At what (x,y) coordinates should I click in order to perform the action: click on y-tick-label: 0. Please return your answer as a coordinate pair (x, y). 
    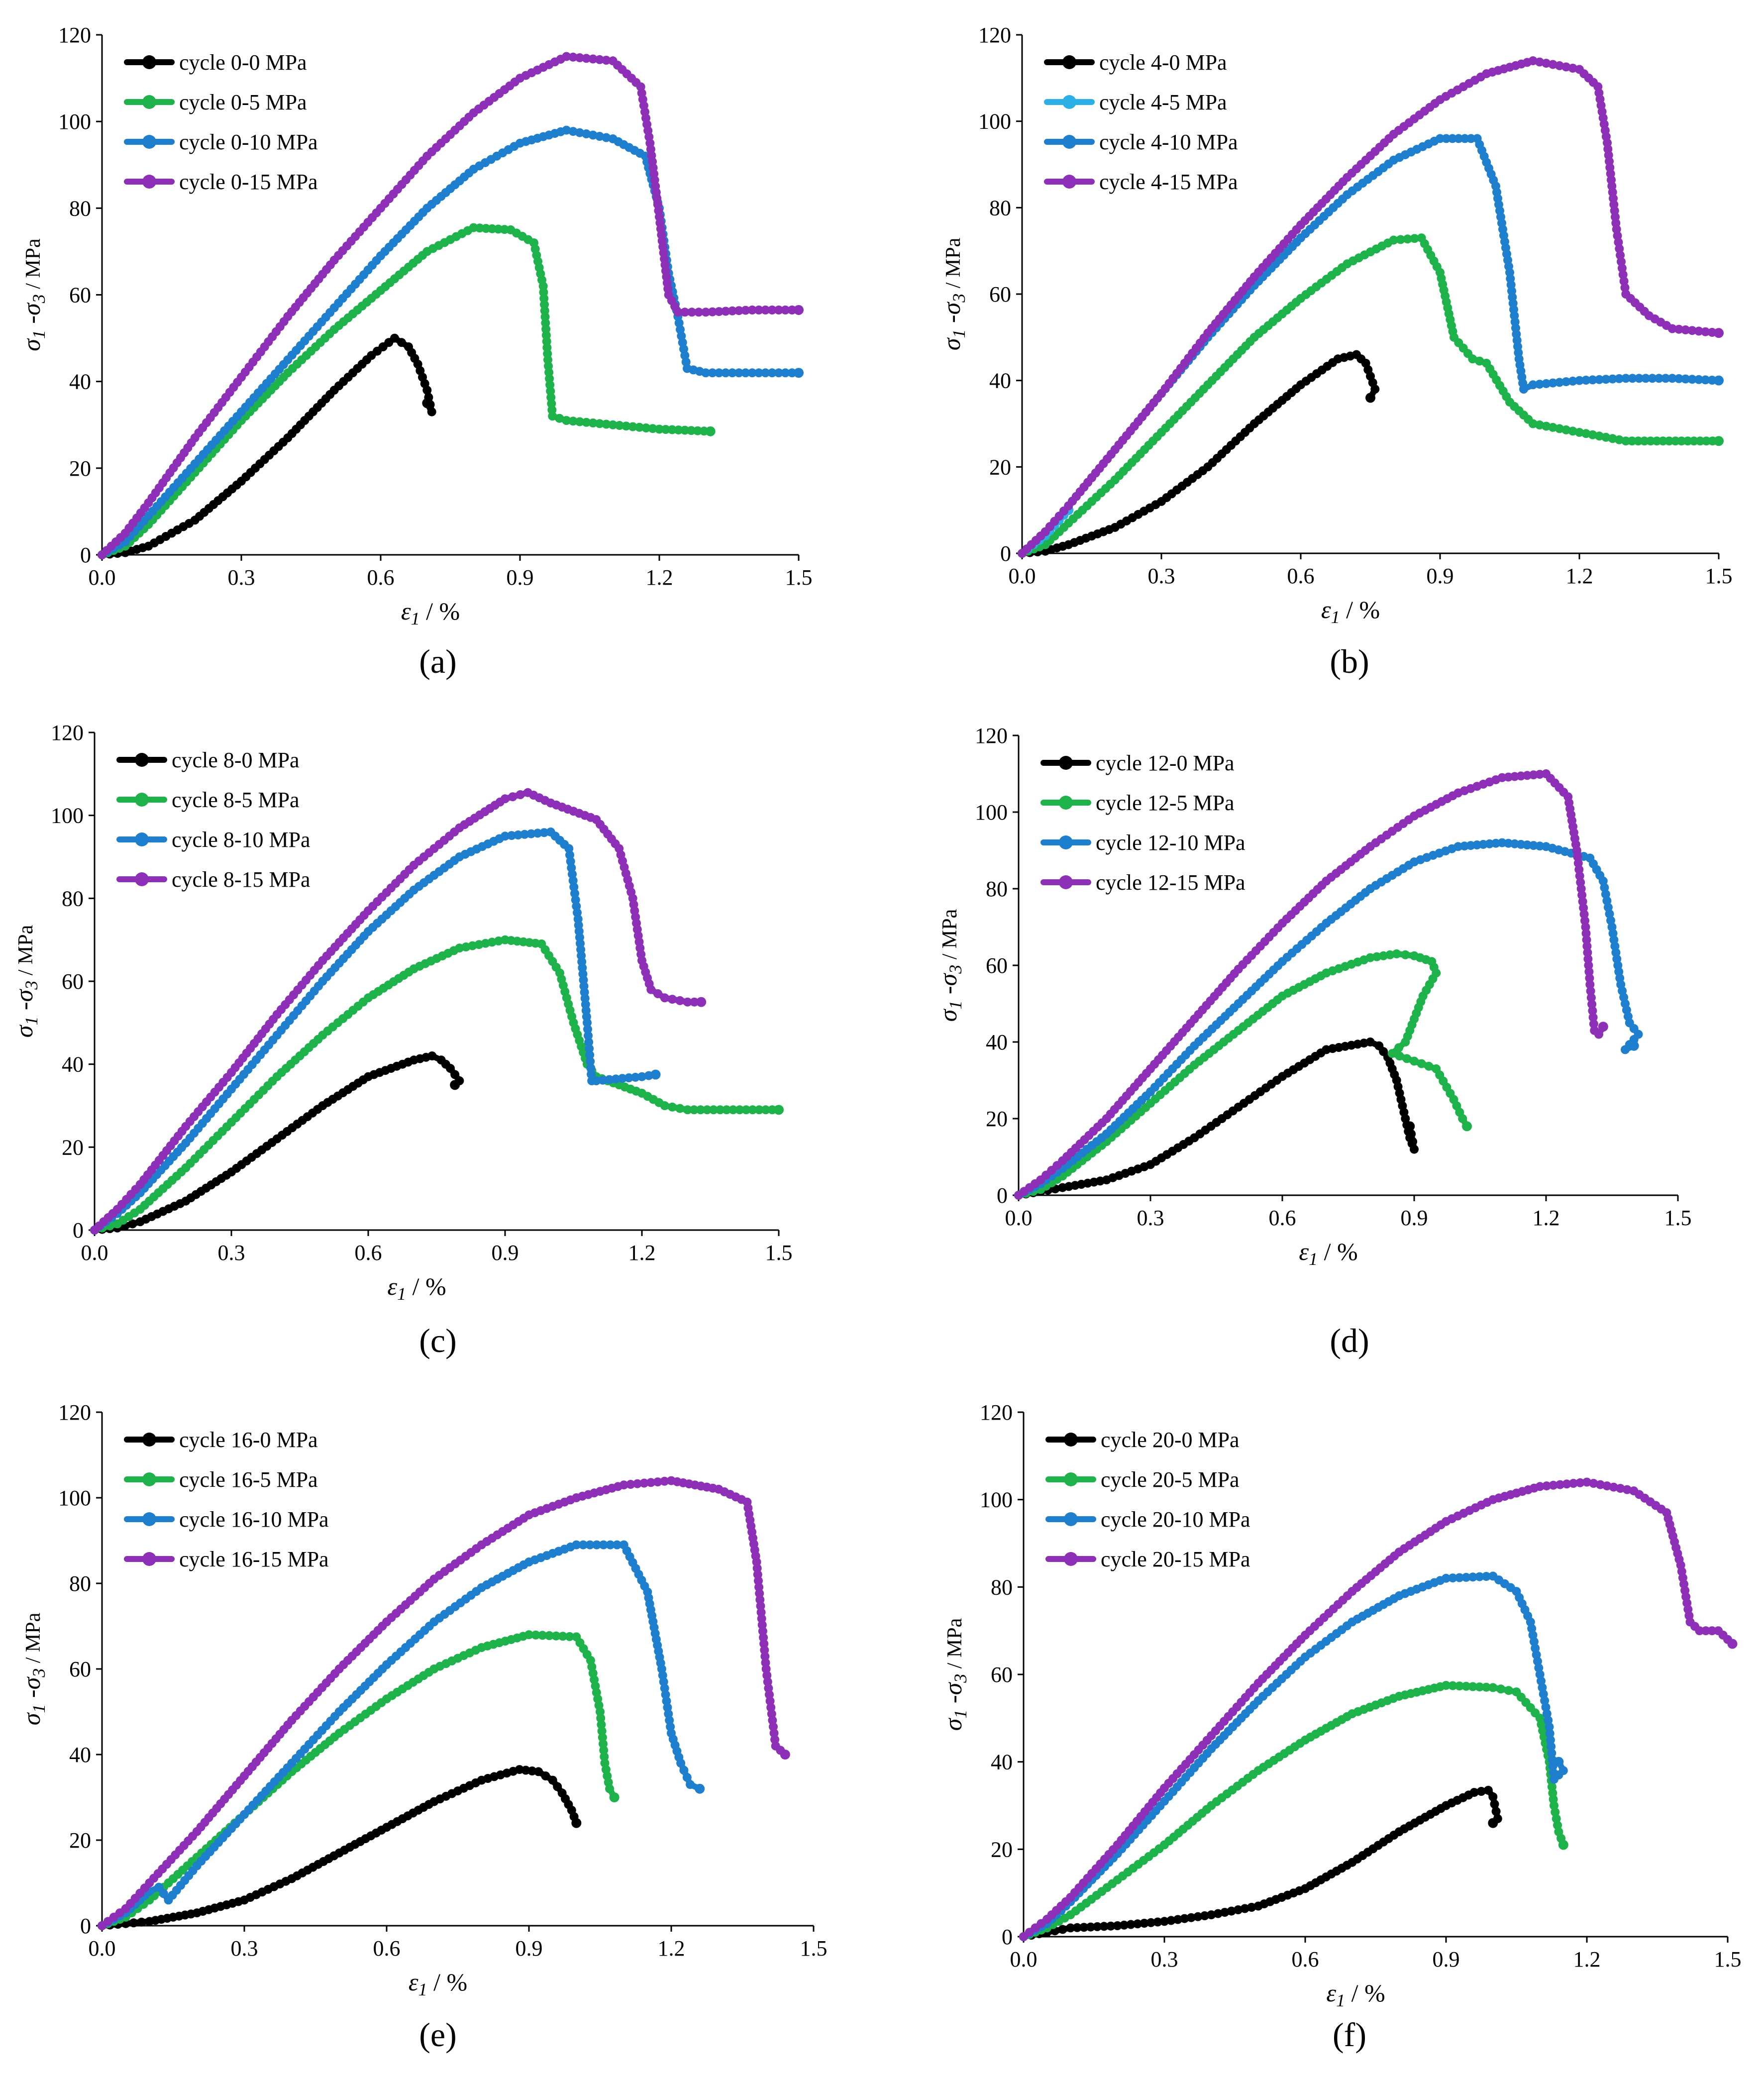
    Looking at the image, I should click on (1002, 1195).